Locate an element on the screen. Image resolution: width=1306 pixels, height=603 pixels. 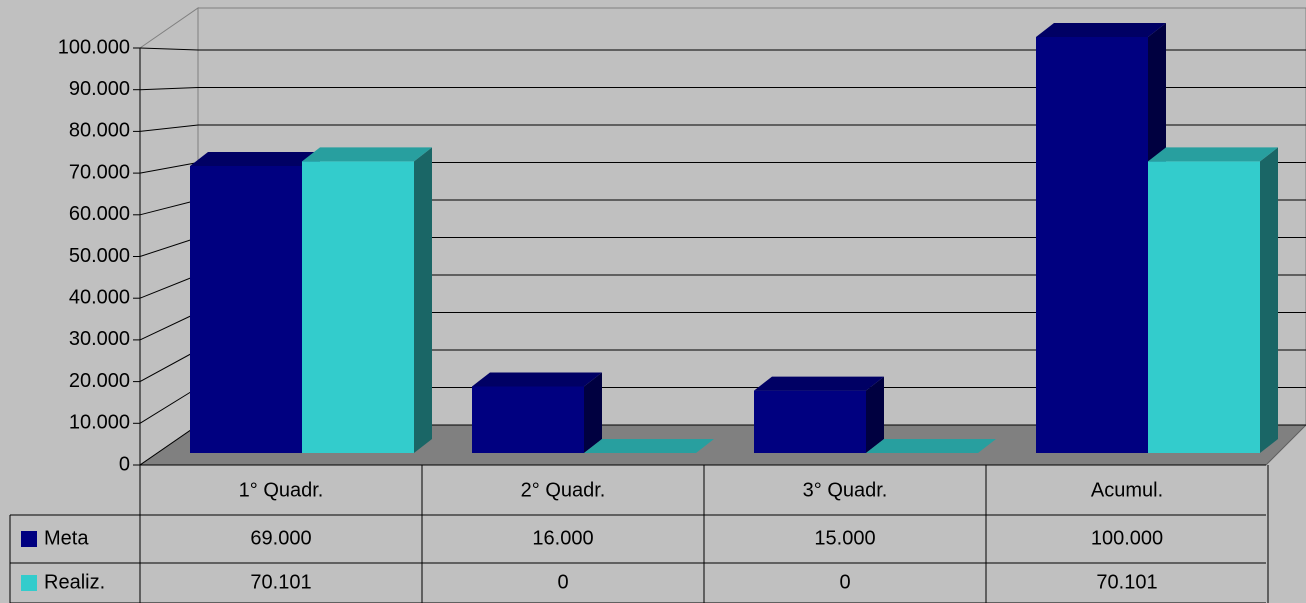
y-tick-label: 40.000 is located at coordinates (99, 297).